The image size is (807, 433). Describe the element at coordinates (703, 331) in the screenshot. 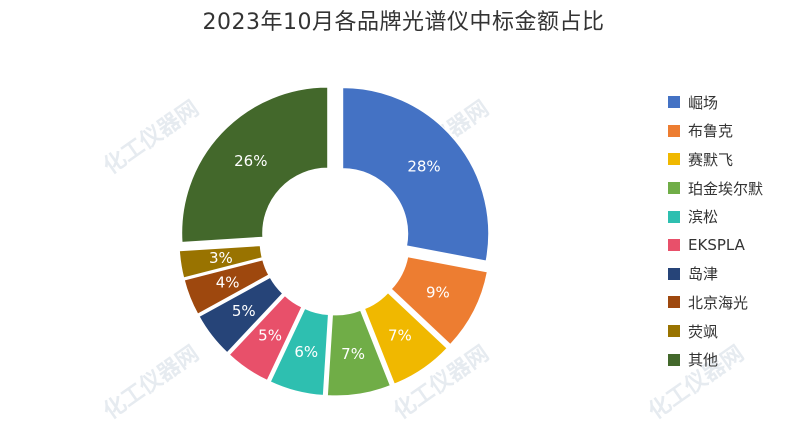

I see `legend-label: 荧飒` at that location.